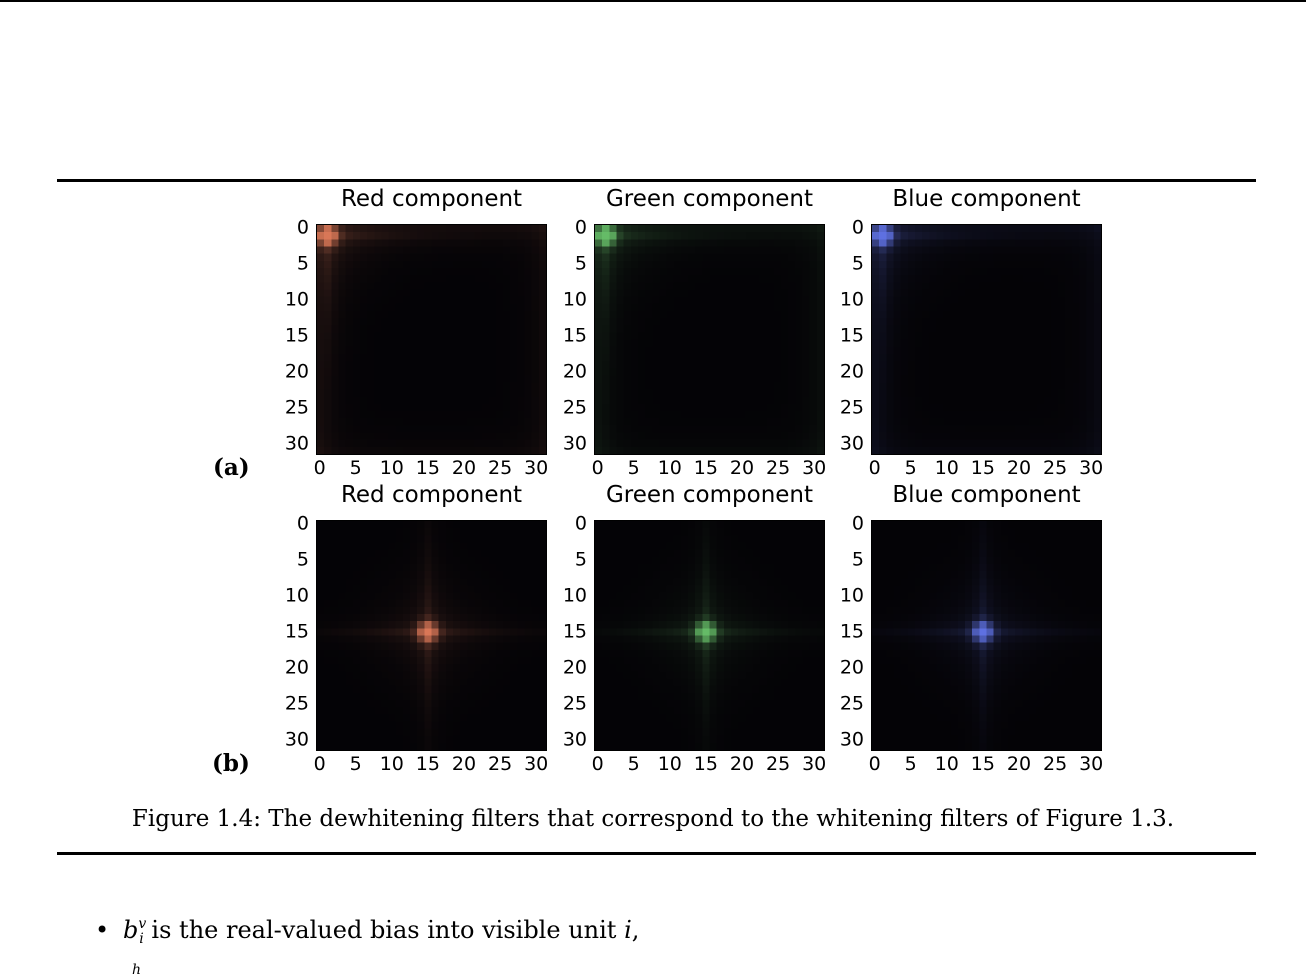 Image resolution: width=1306 pixels, height=978 pixels. Describe the element at coordinates (911, 468) in the screenshot. I see `x-tick-label: 5` at that location.